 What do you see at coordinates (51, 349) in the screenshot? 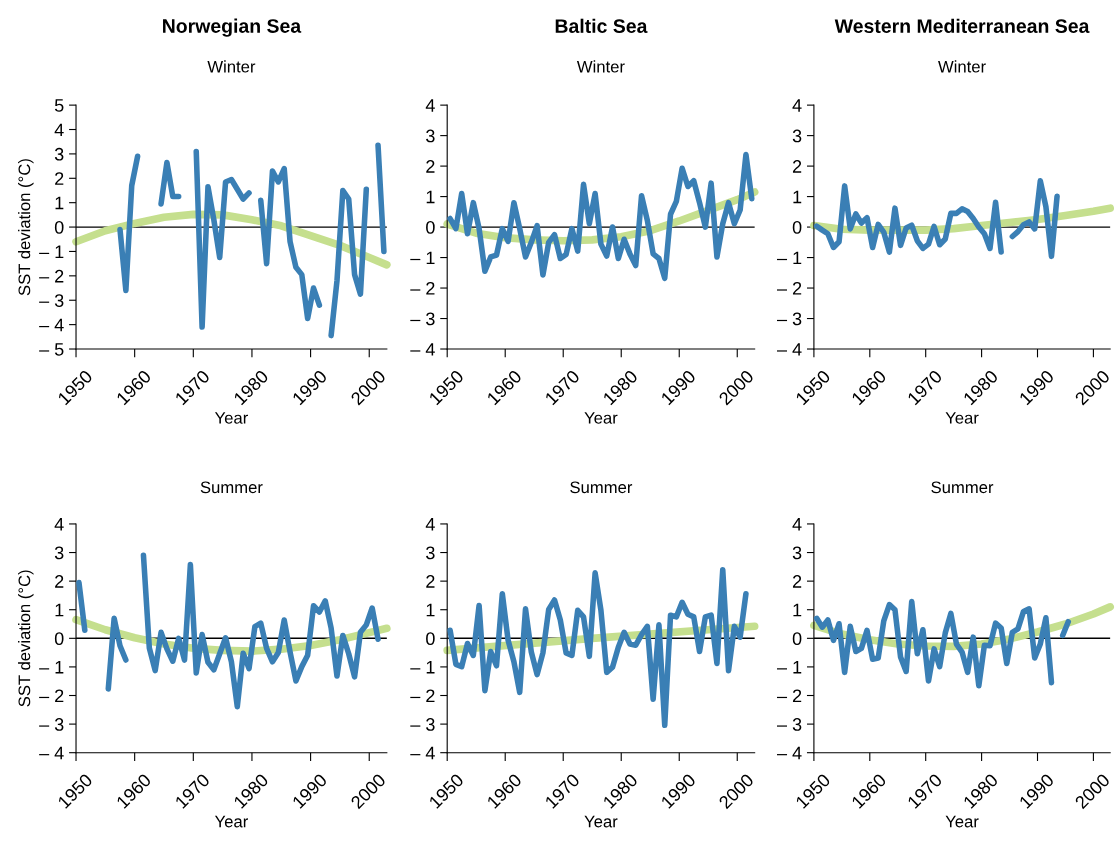
I see `y-tick-label: – 5` at bounding box center [51, 349].